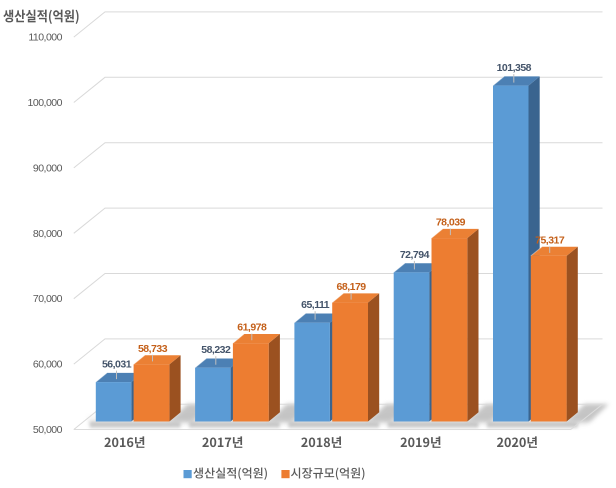  What do you see at coordinates (216, 350) in the screenshot?
I see `svg-text: 58,232` at bounding box center [216, 350].